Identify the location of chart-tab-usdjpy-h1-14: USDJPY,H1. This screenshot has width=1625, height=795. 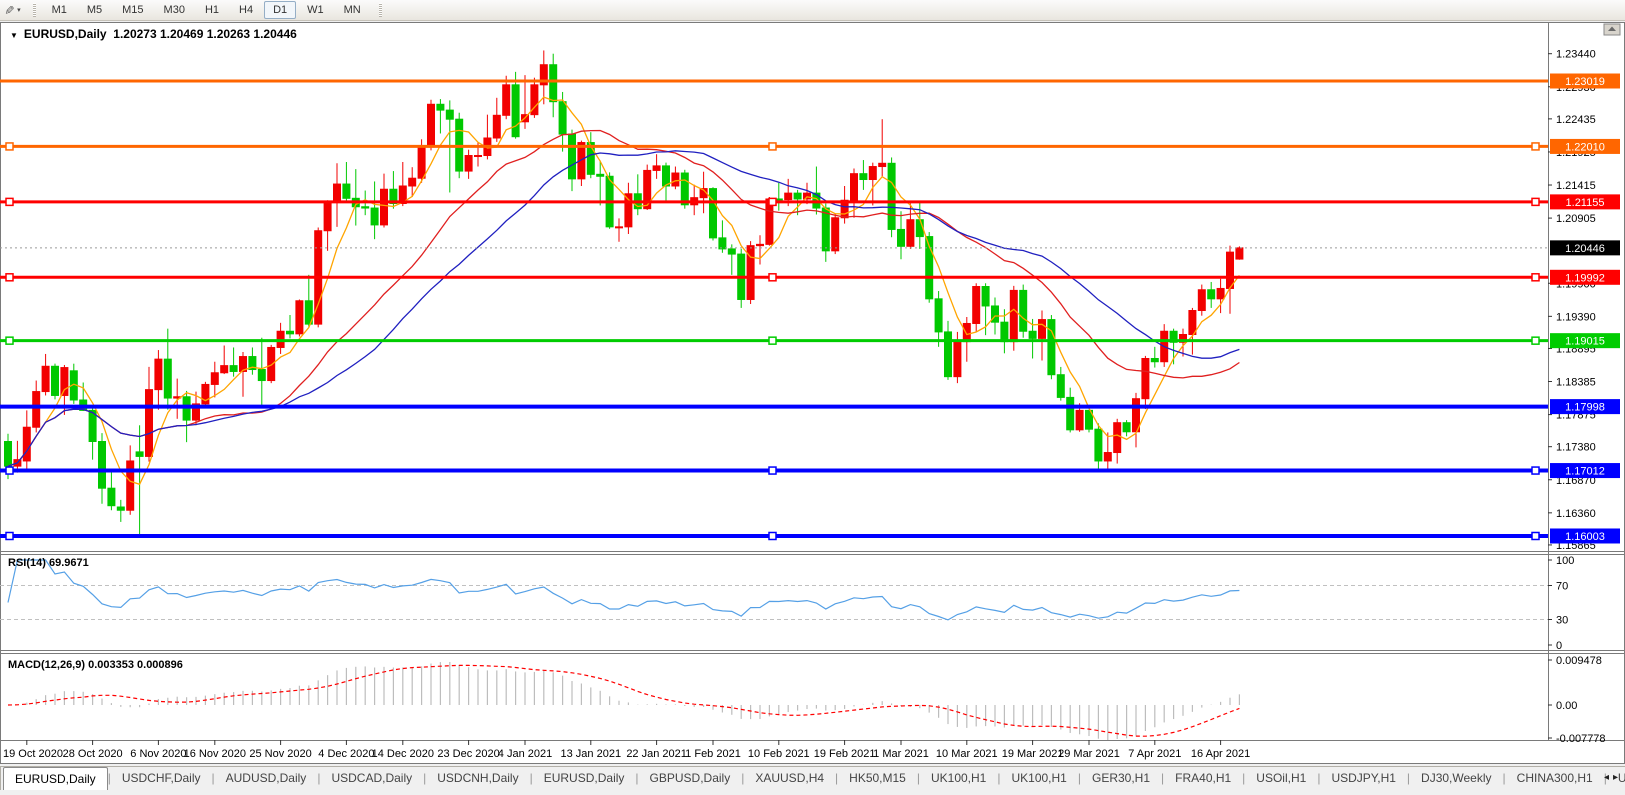
(1363, 778).